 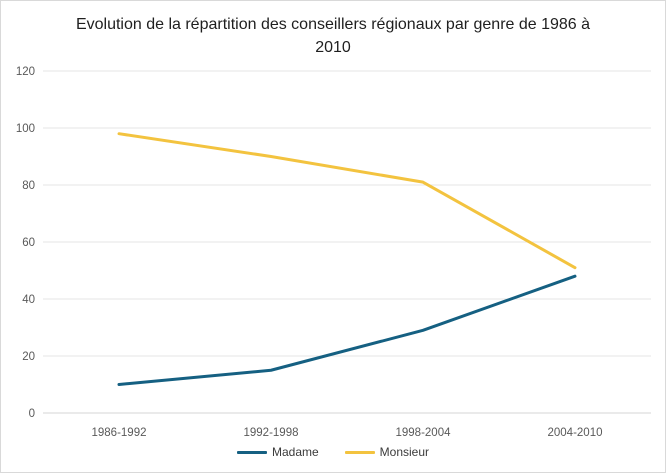 What do you see at coordinates (119, 433) in the screenshot?
I see `x-tick-label: 1986-1992` at bounding box center [119, 433].